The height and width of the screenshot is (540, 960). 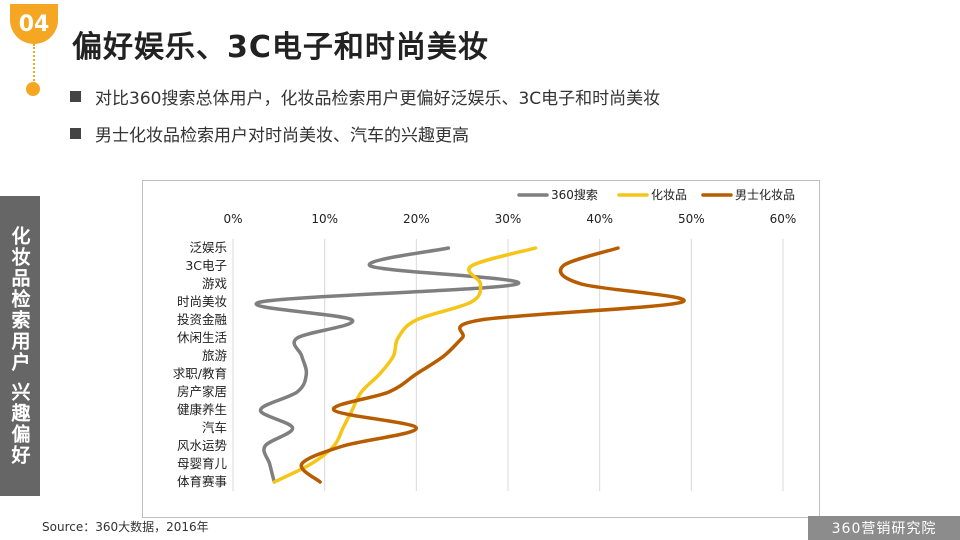 I want to click on category-label: 休闲生活, so click(x=202, y=337).